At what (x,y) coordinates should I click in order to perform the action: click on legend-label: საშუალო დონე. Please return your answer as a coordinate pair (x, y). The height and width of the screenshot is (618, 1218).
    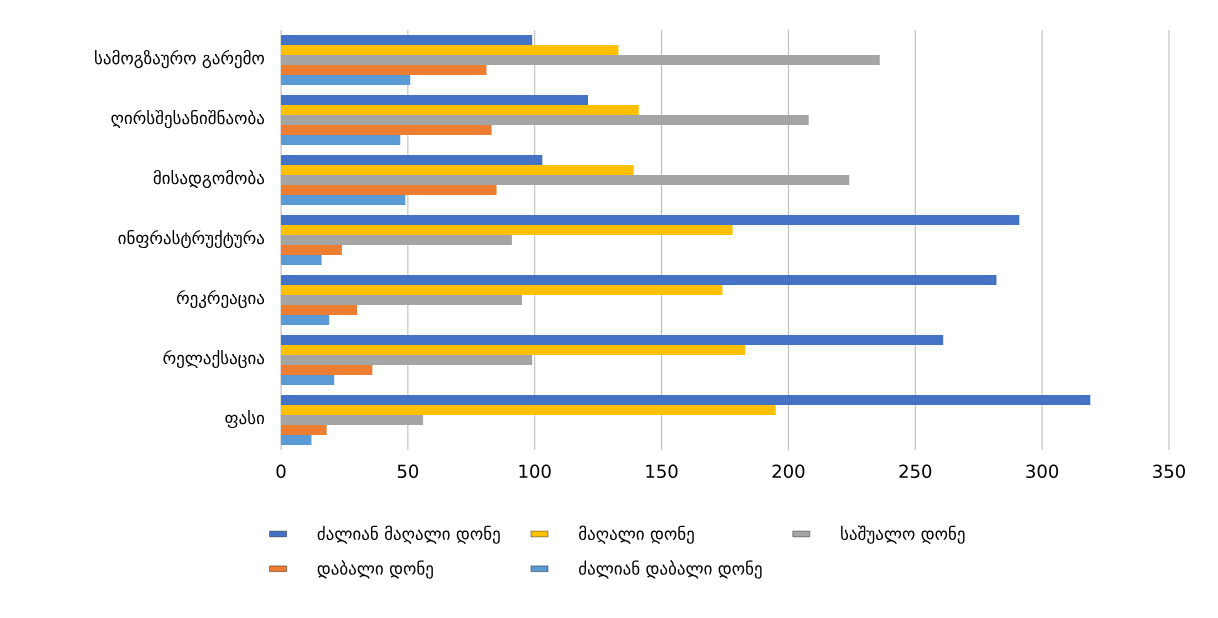
    Looking at the image, I should click on (903, 534).